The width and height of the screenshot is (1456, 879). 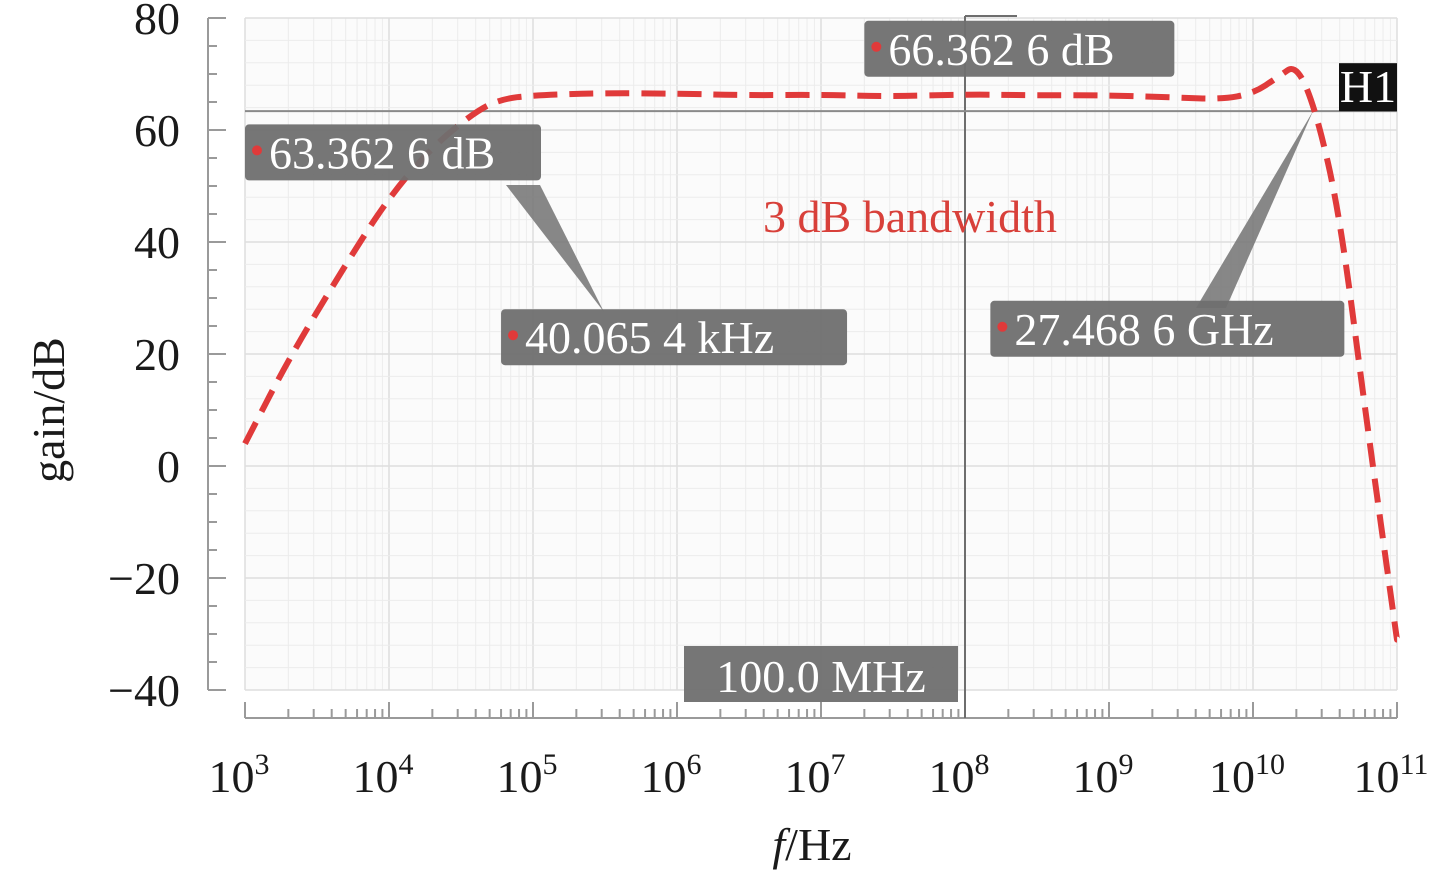 I want to click on peak-gain-callout-box, so click(x=1019, y=48).